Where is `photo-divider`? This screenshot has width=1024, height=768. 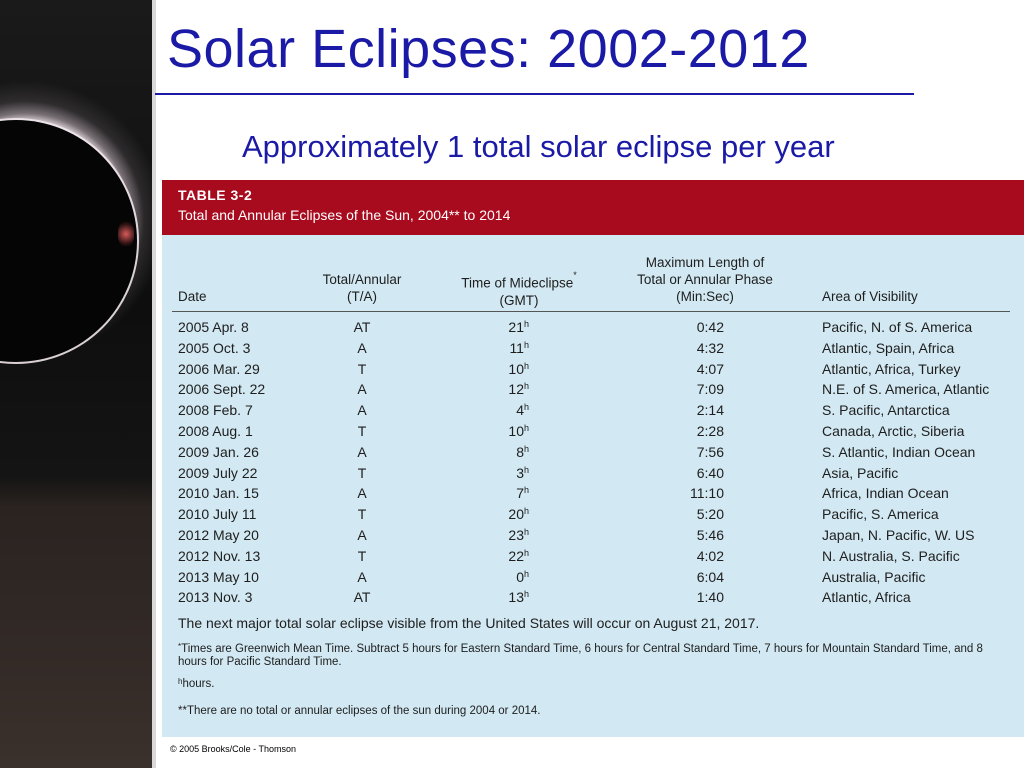
photo-divider is located at coordinates (154, 384).